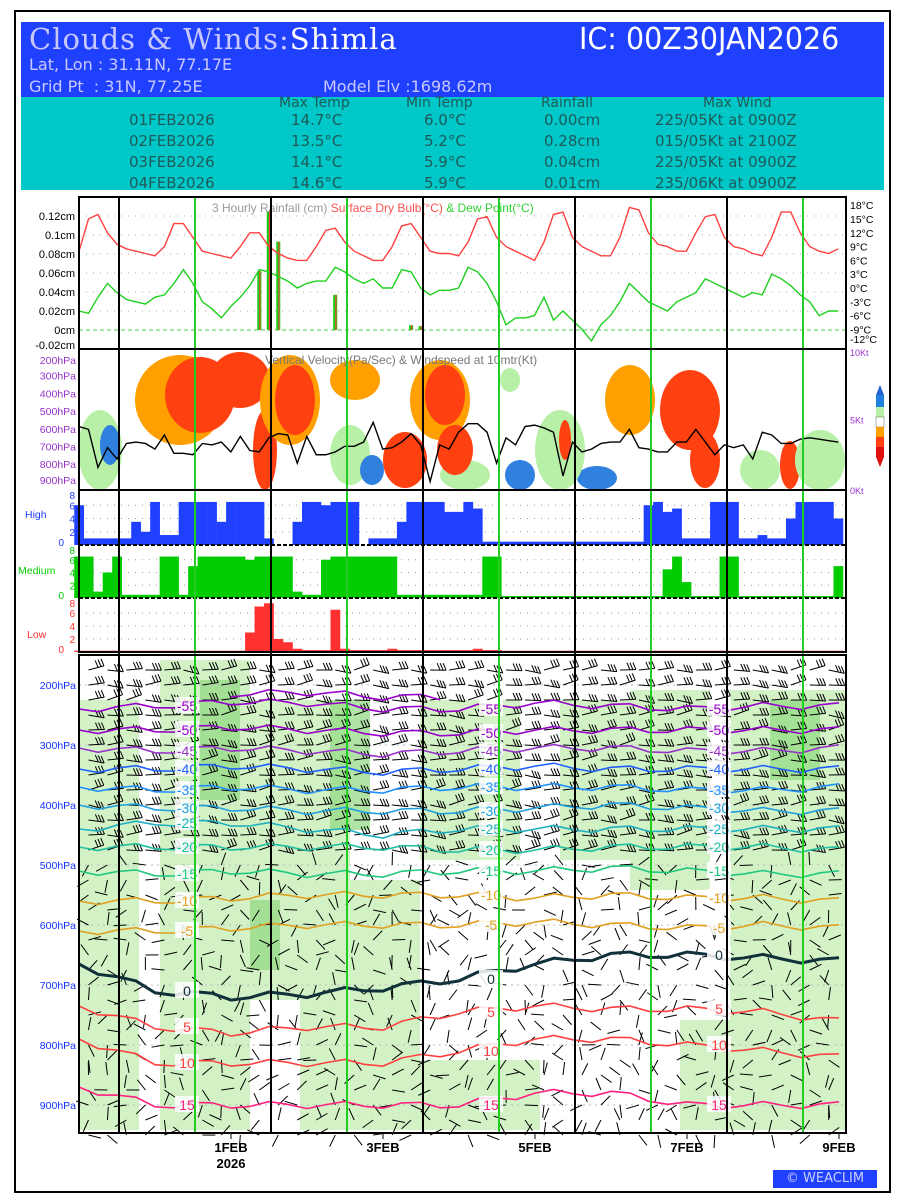 This screenshot has height=1200, width=900. What do you see at coordinates (859, 248) in the screenshot?
I see `temp-tick-label: 9°C` at bounding box center [859, 248].